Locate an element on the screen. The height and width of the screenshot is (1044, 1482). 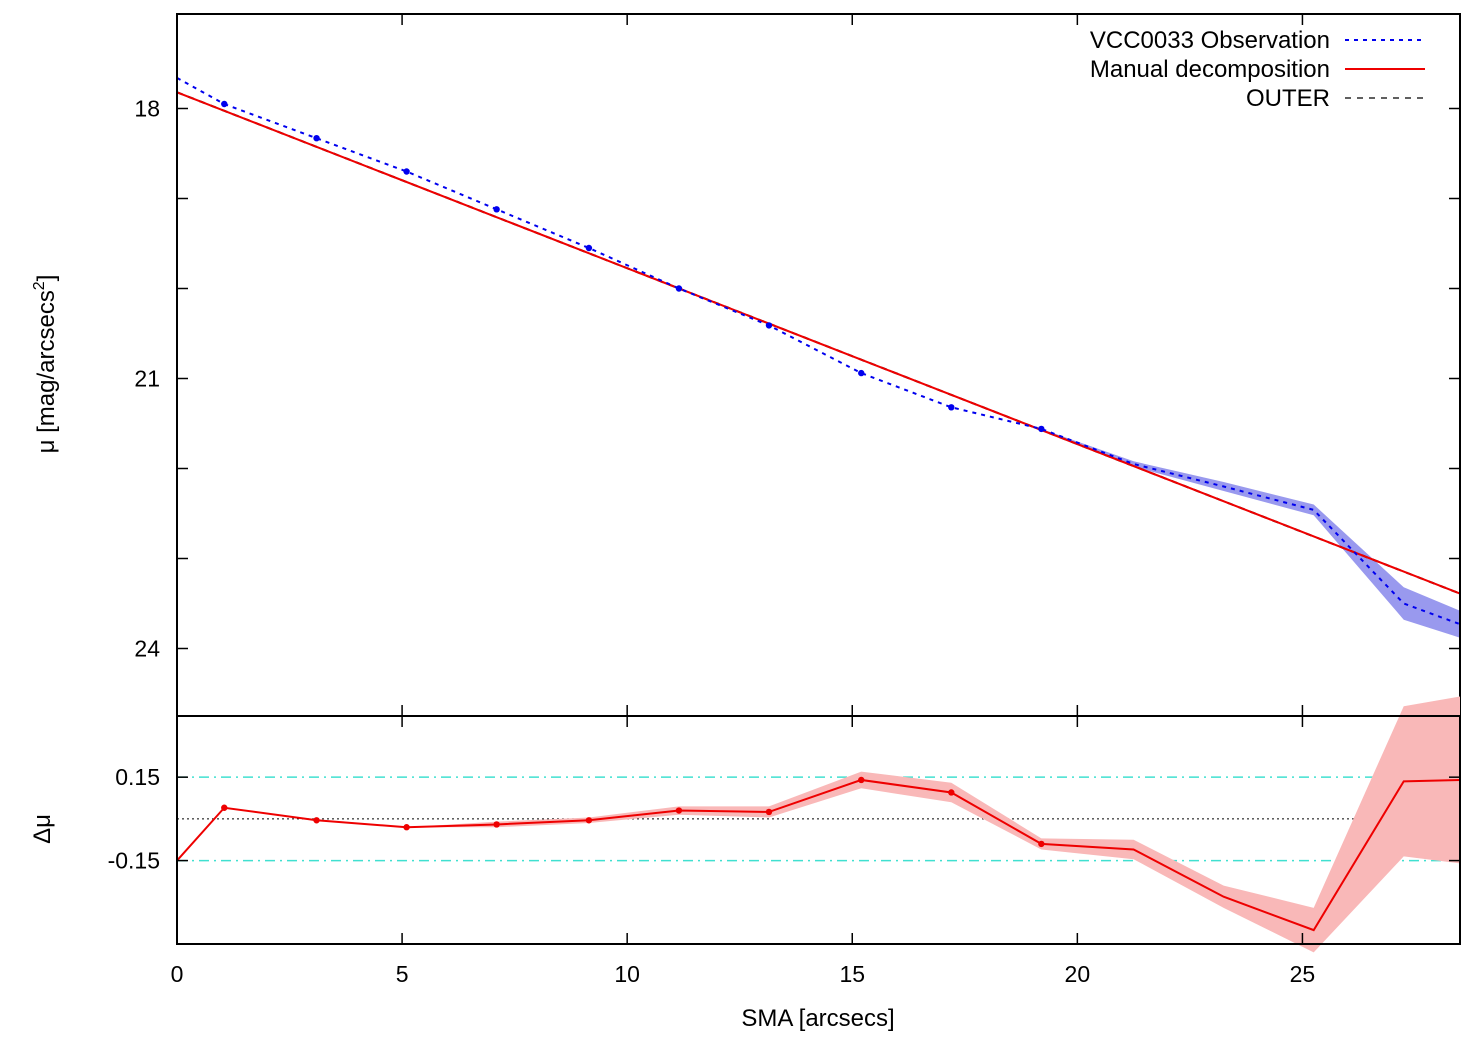
y-tick-label: 0.15 is located at coordinates (137, 777).